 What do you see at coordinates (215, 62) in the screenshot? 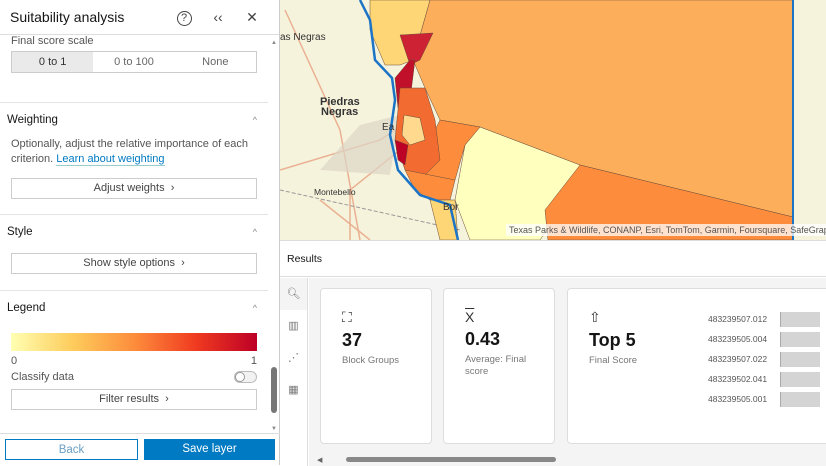
I see `scale-option-none: None` at bounding box center [215, 62].